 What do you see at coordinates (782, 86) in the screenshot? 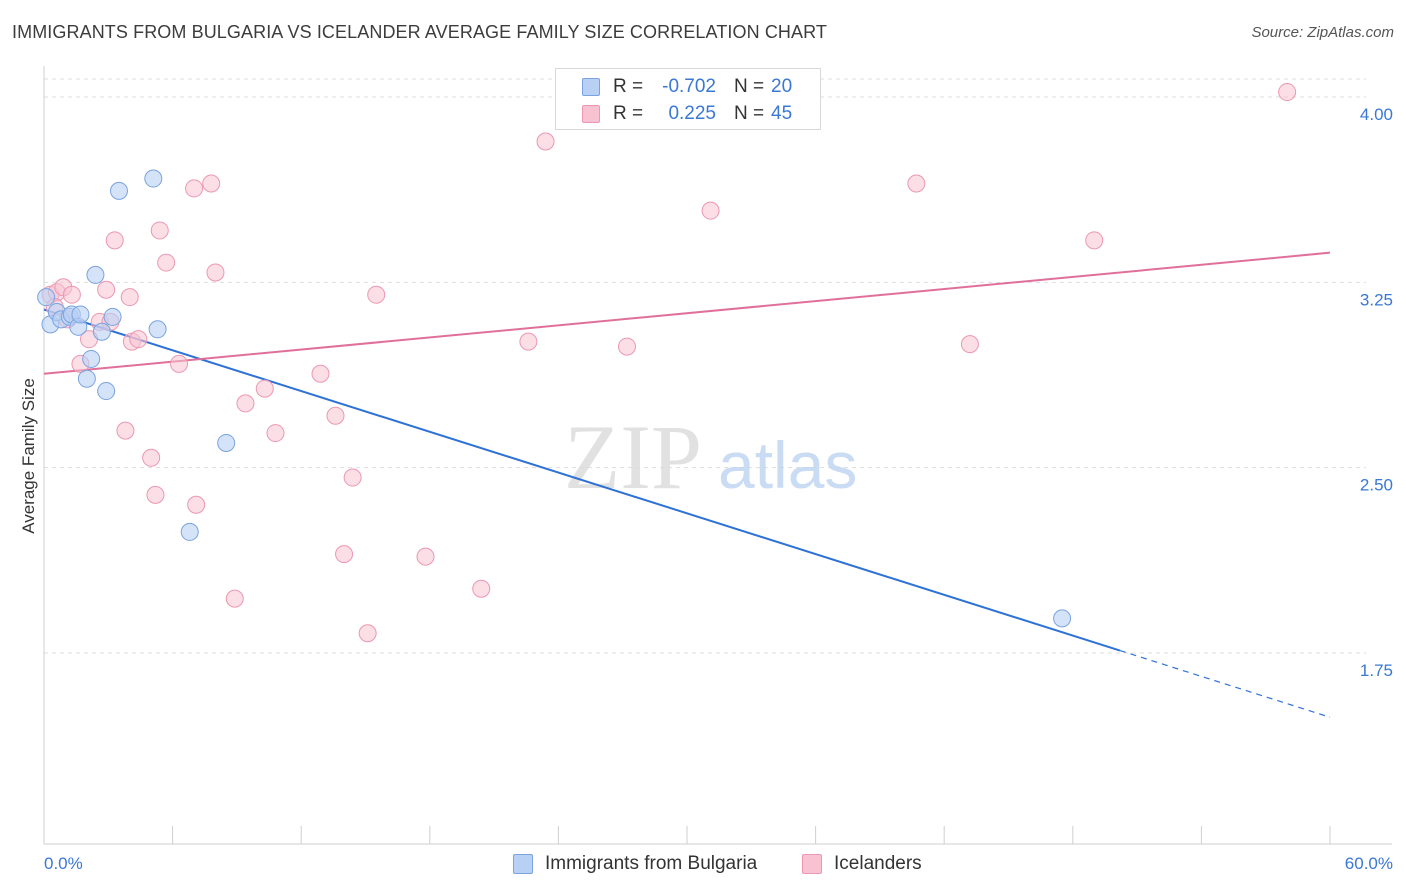
I see `legend-n-value: 20` at bounding box center [782, 86].